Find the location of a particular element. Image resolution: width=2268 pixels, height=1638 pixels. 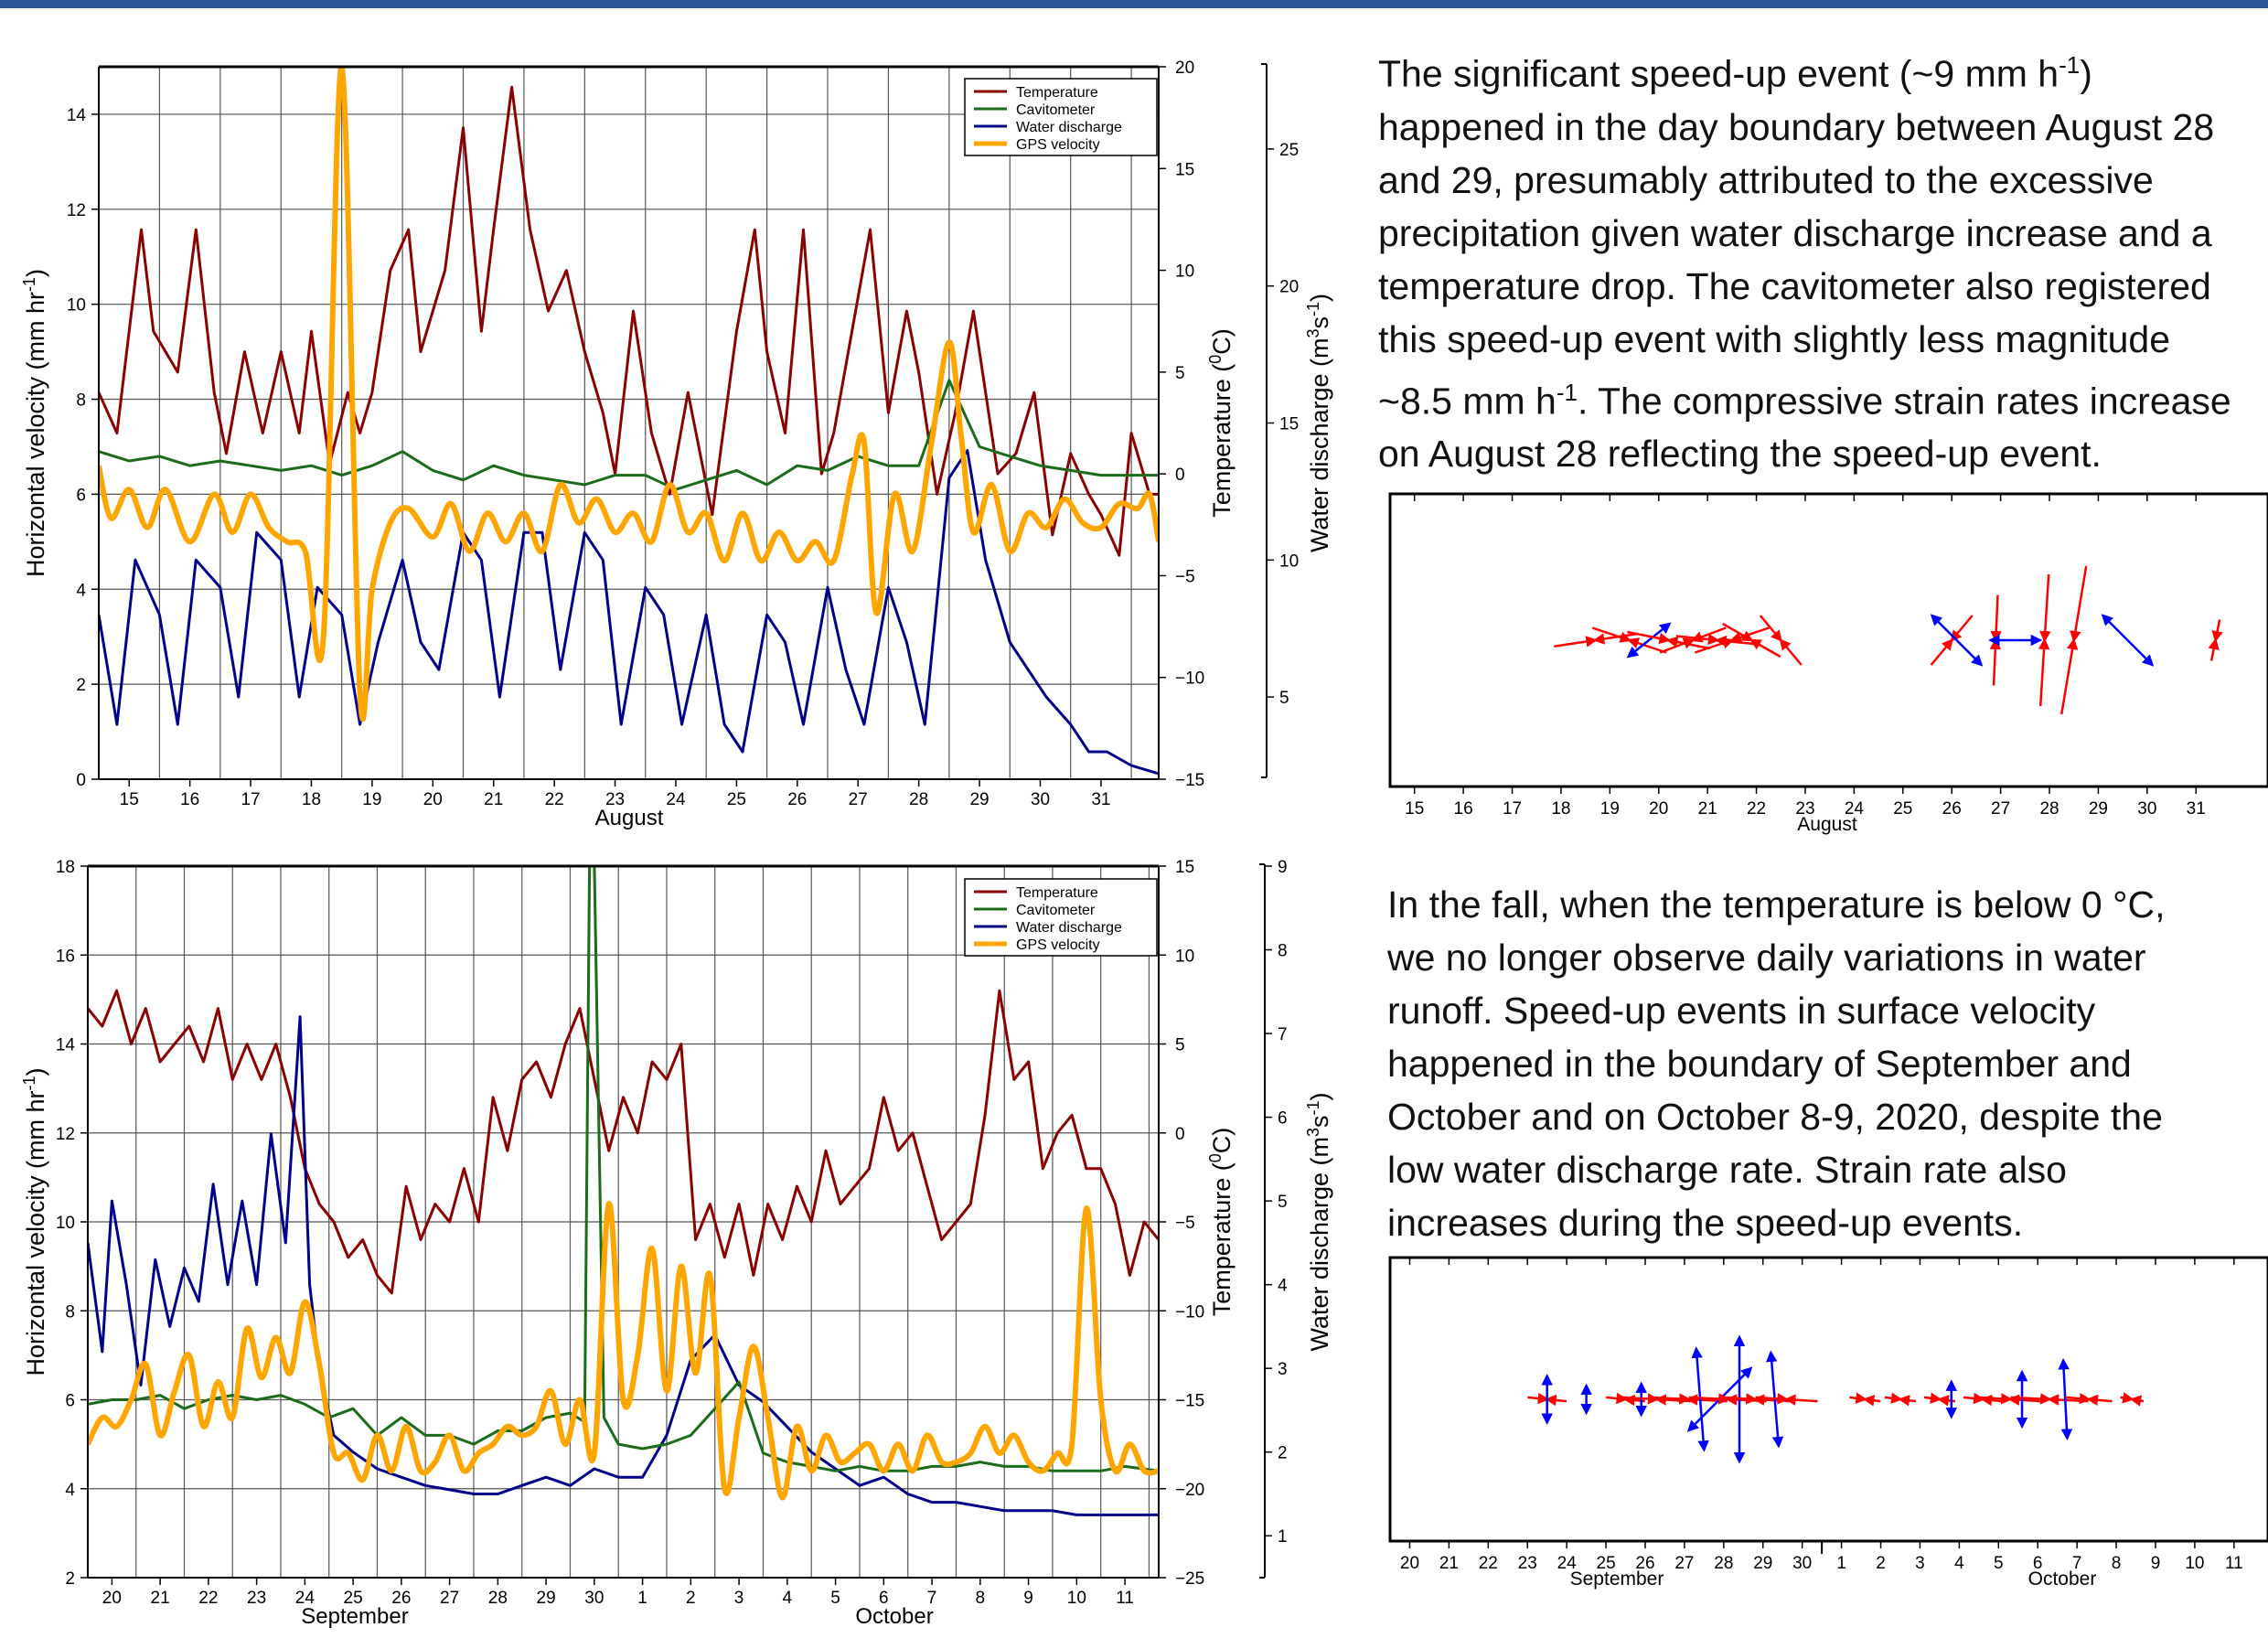

aug-x-tick-label: 28 is located at coordinates (918, 799).